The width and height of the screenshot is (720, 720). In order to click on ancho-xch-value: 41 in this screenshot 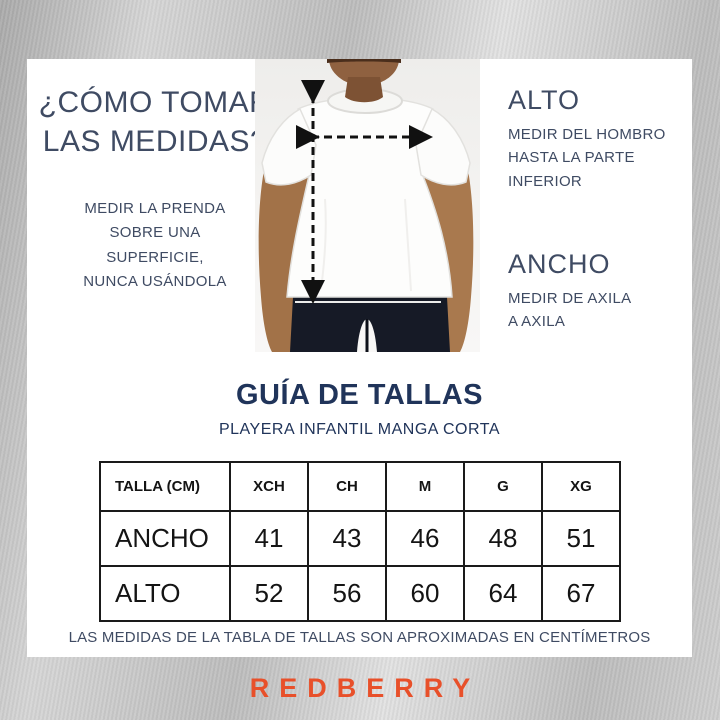, I will do `click(269, 538)`.